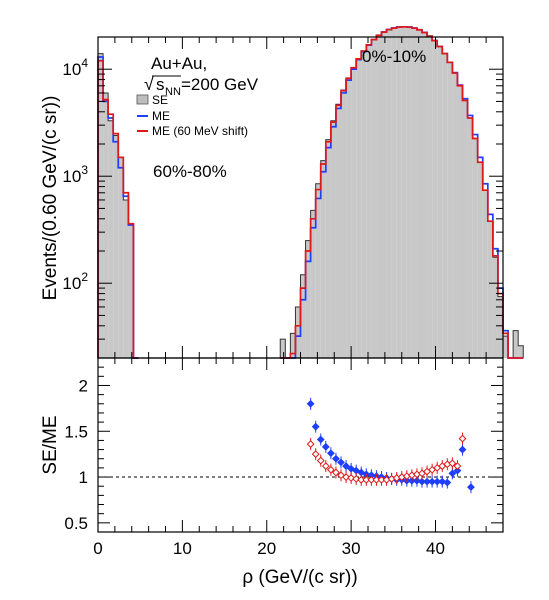  I want to click on bottom-y-tick-label: 1, so click(83, 477).